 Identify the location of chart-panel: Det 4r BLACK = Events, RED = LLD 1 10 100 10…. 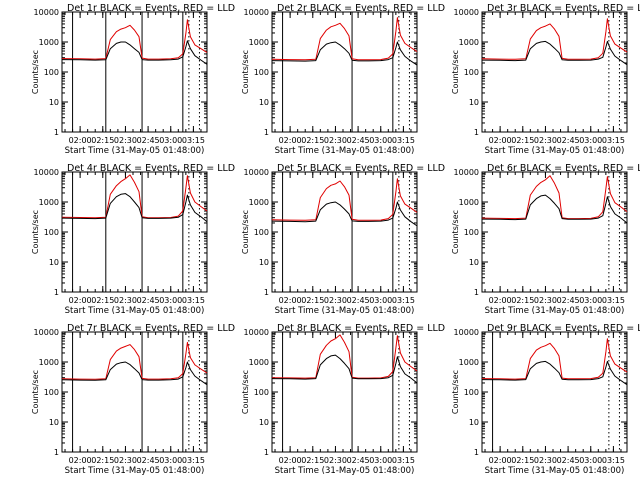
(133, 239).